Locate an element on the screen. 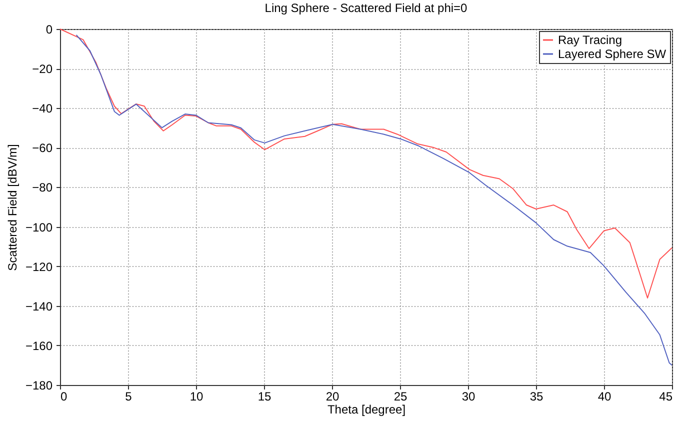  x-tick-label: 30 is located at coordinates (469, 397).